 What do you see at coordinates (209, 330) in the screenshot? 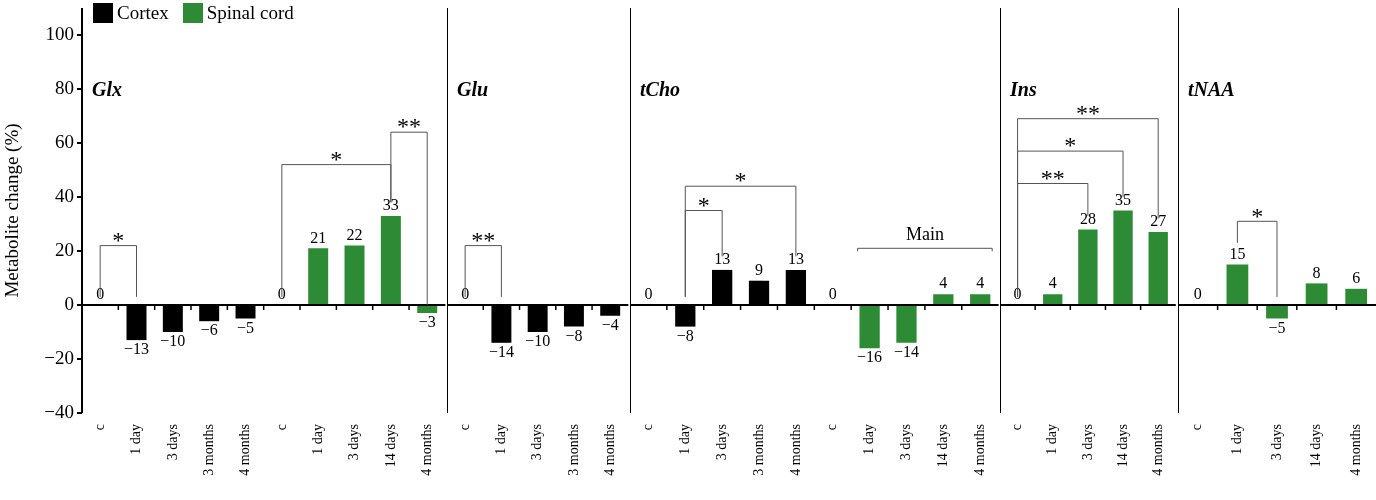
I see `data-label: −6` at bounding box center [209, 330].